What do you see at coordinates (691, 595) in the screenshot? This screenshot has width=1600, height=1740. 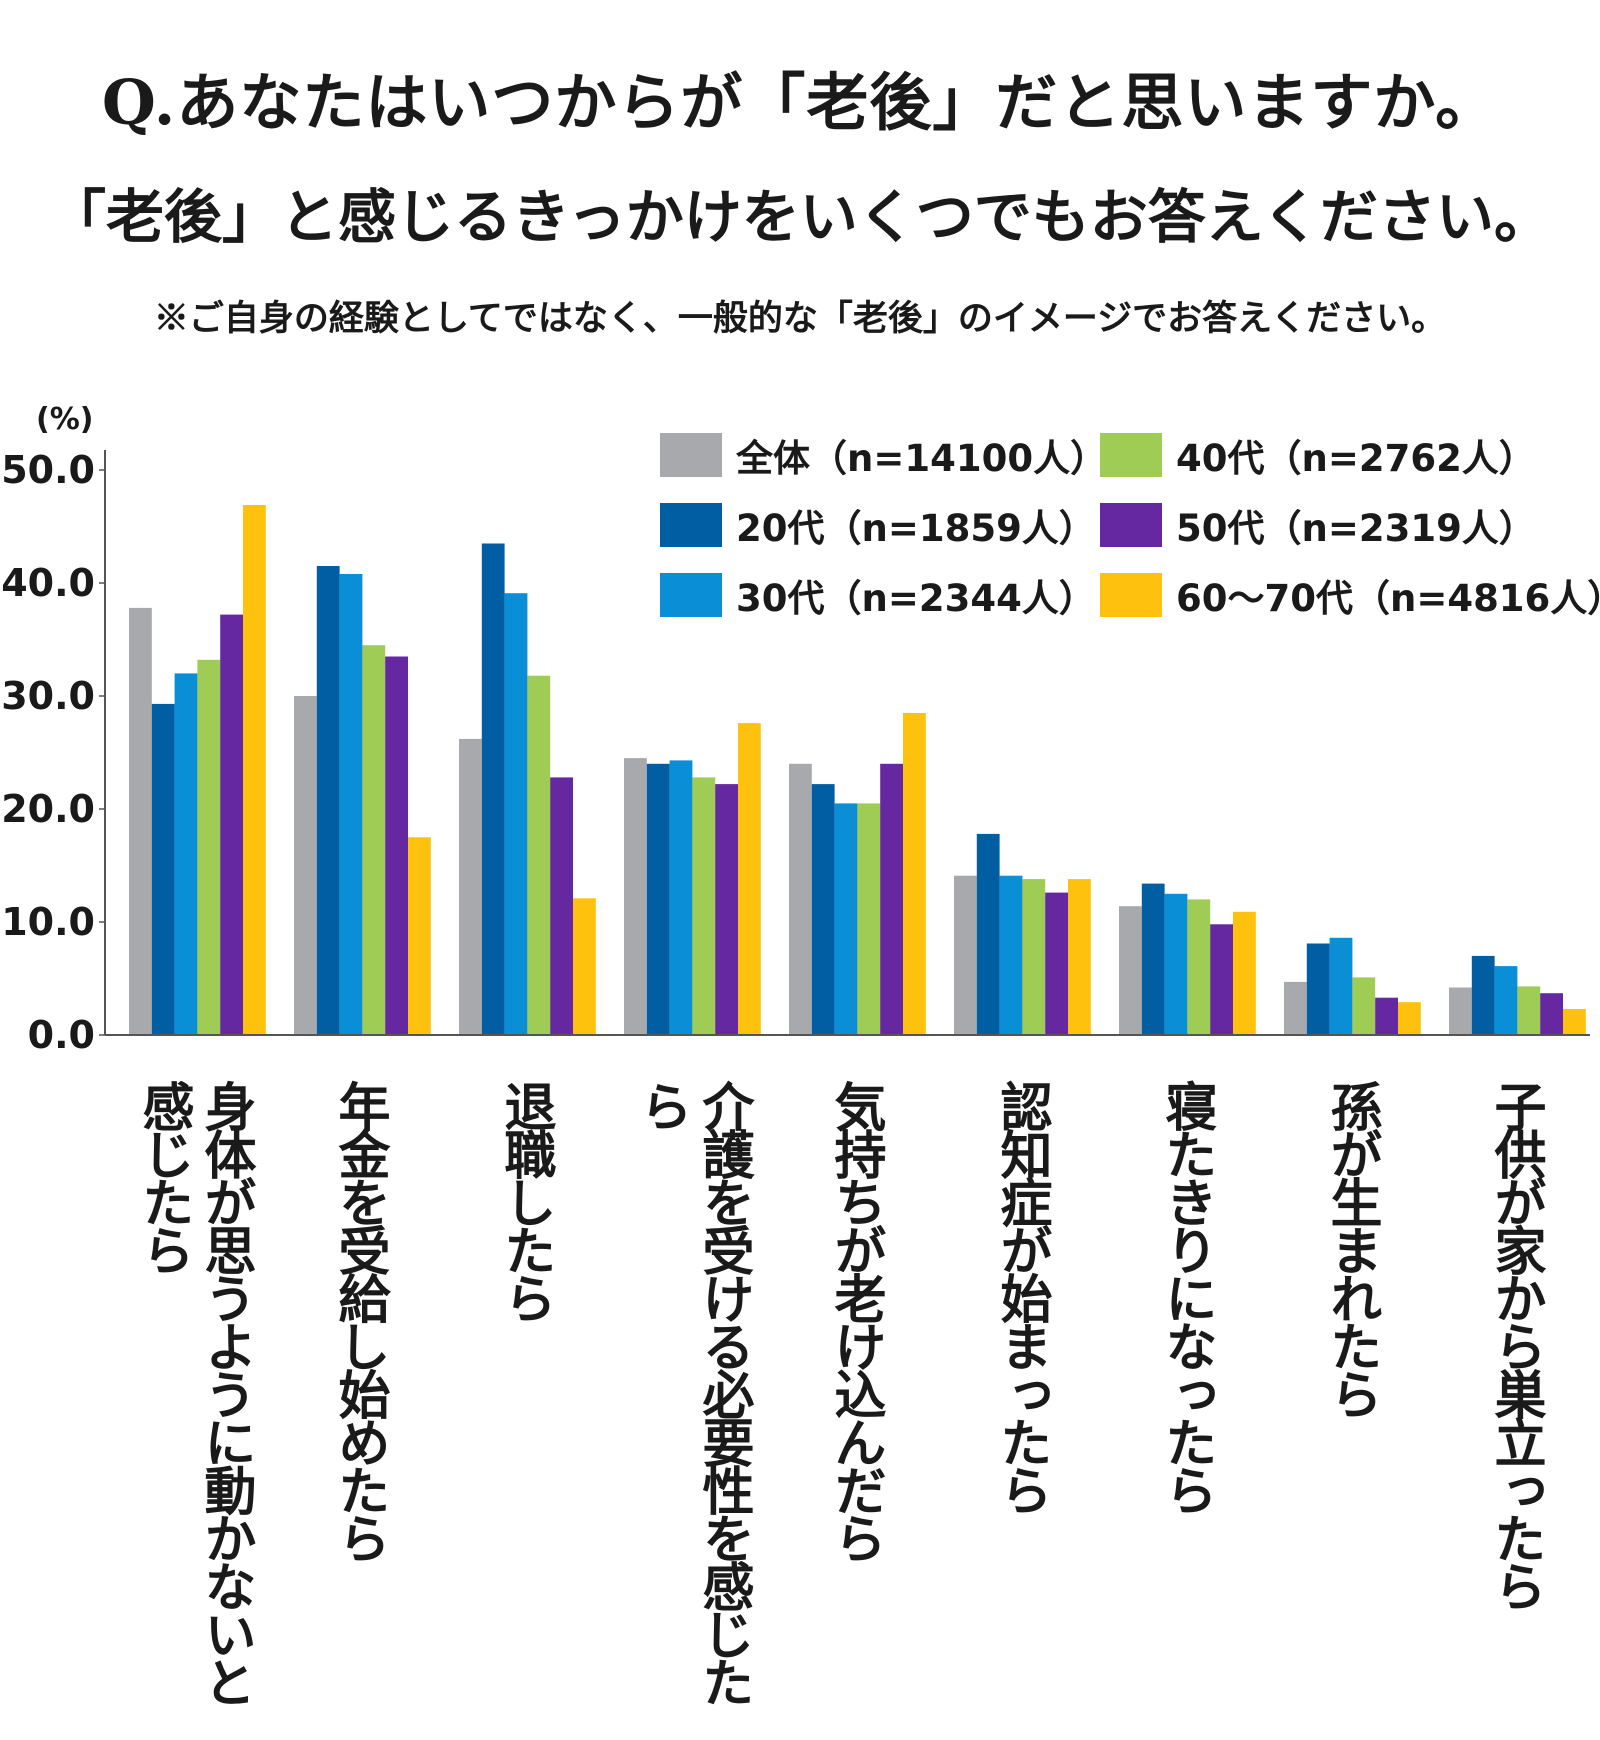 I see `legend-swatch-30s` at bounding box center [691, 595].